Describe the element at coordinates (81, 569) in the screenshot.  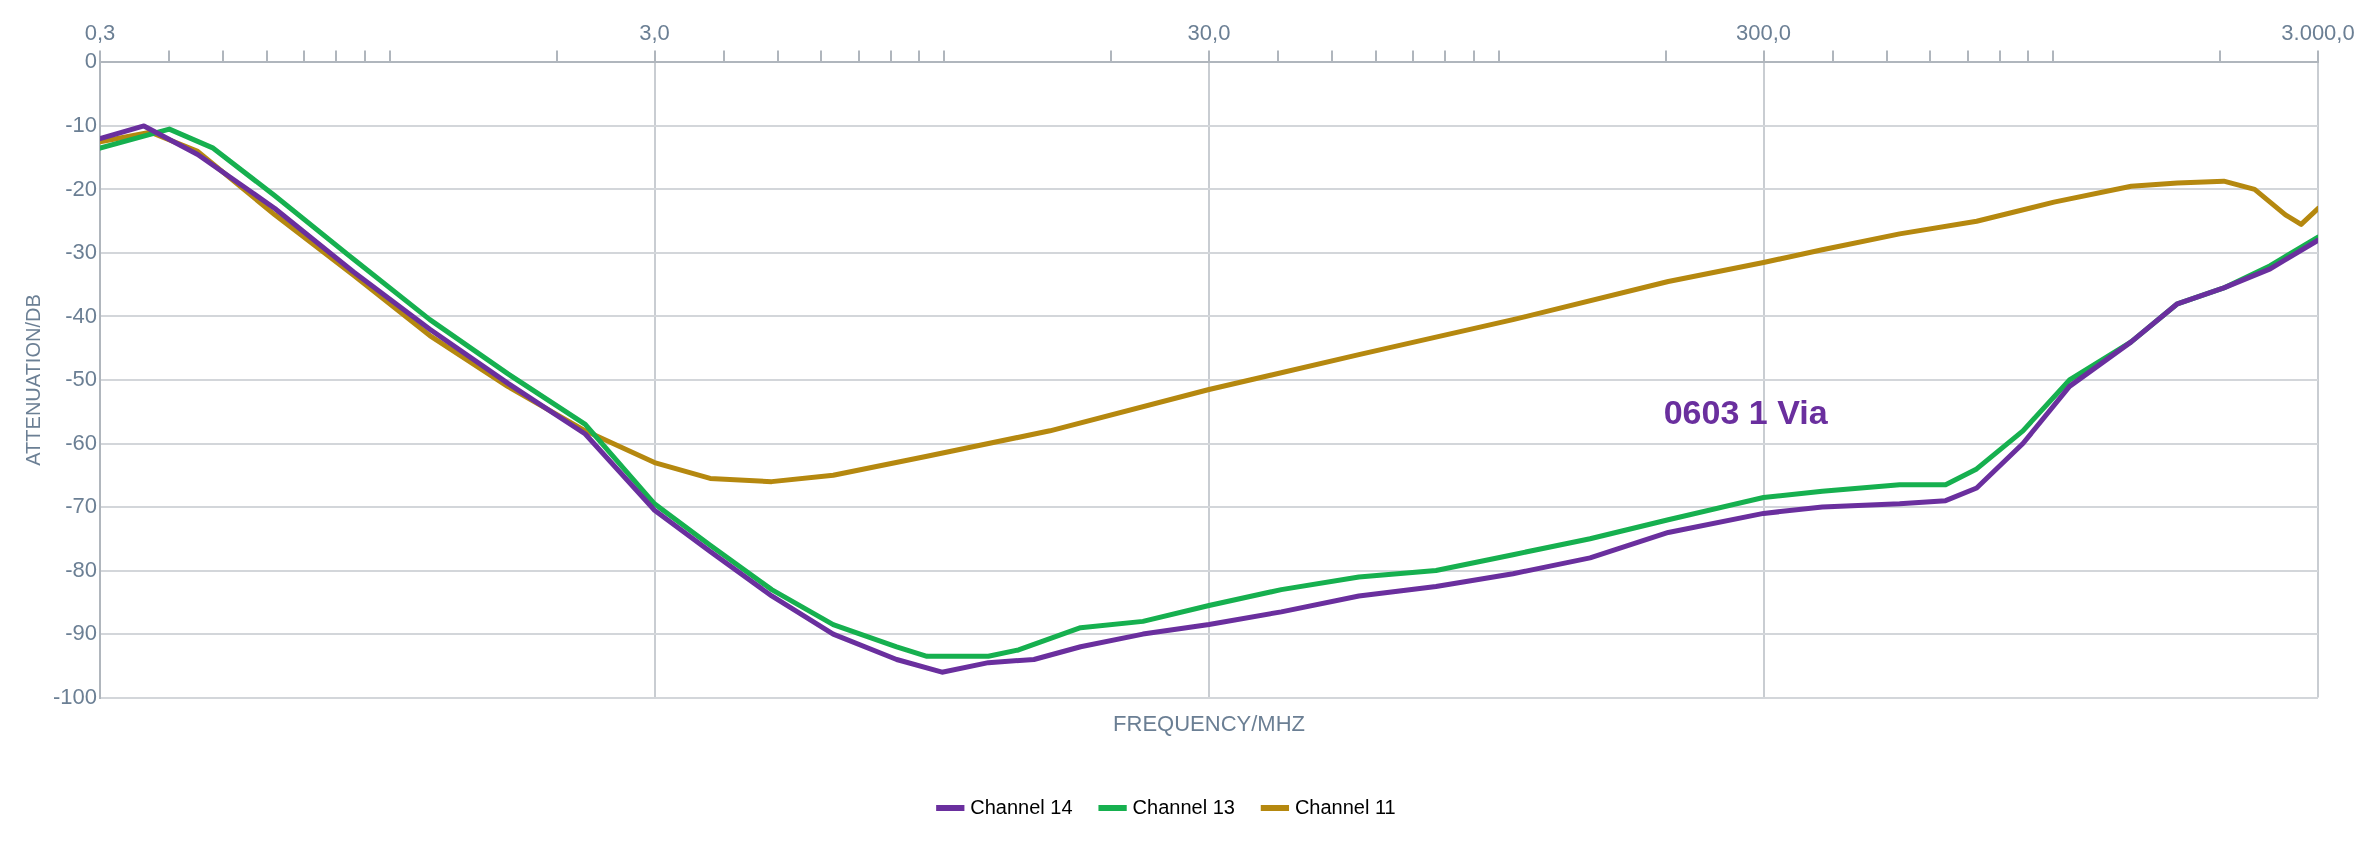
I see `y-tick-label: -80` at that location.